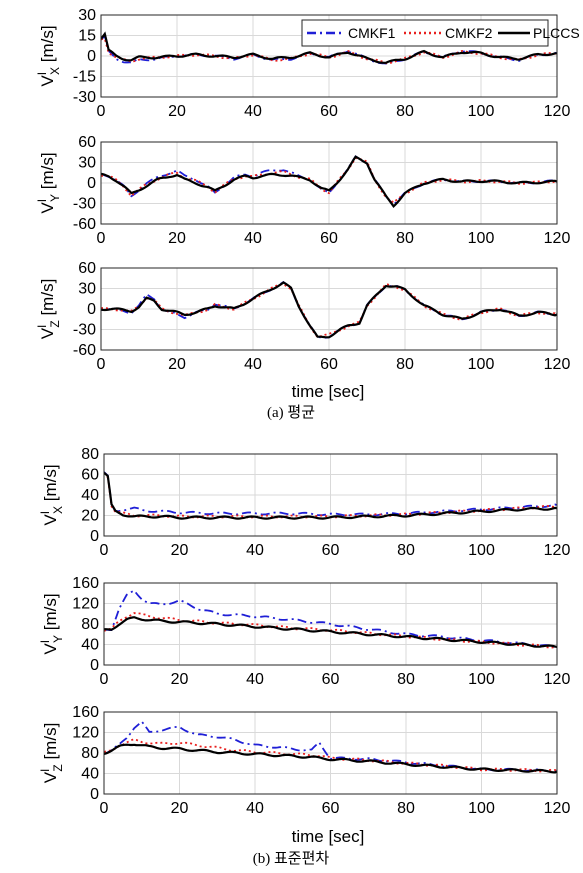 The height and width of the screenshot is (873, 583). Describe the element at coordinates (469, 33) in the screenshot. I see `legend-label-cmkf2: CMKF2` at that location.